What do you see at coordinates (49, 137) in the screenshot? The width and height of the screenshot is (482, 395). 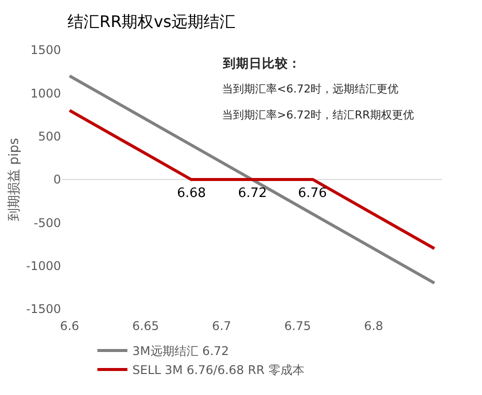 I see `y-tick-label: 500` at bounding box center [49, 137].